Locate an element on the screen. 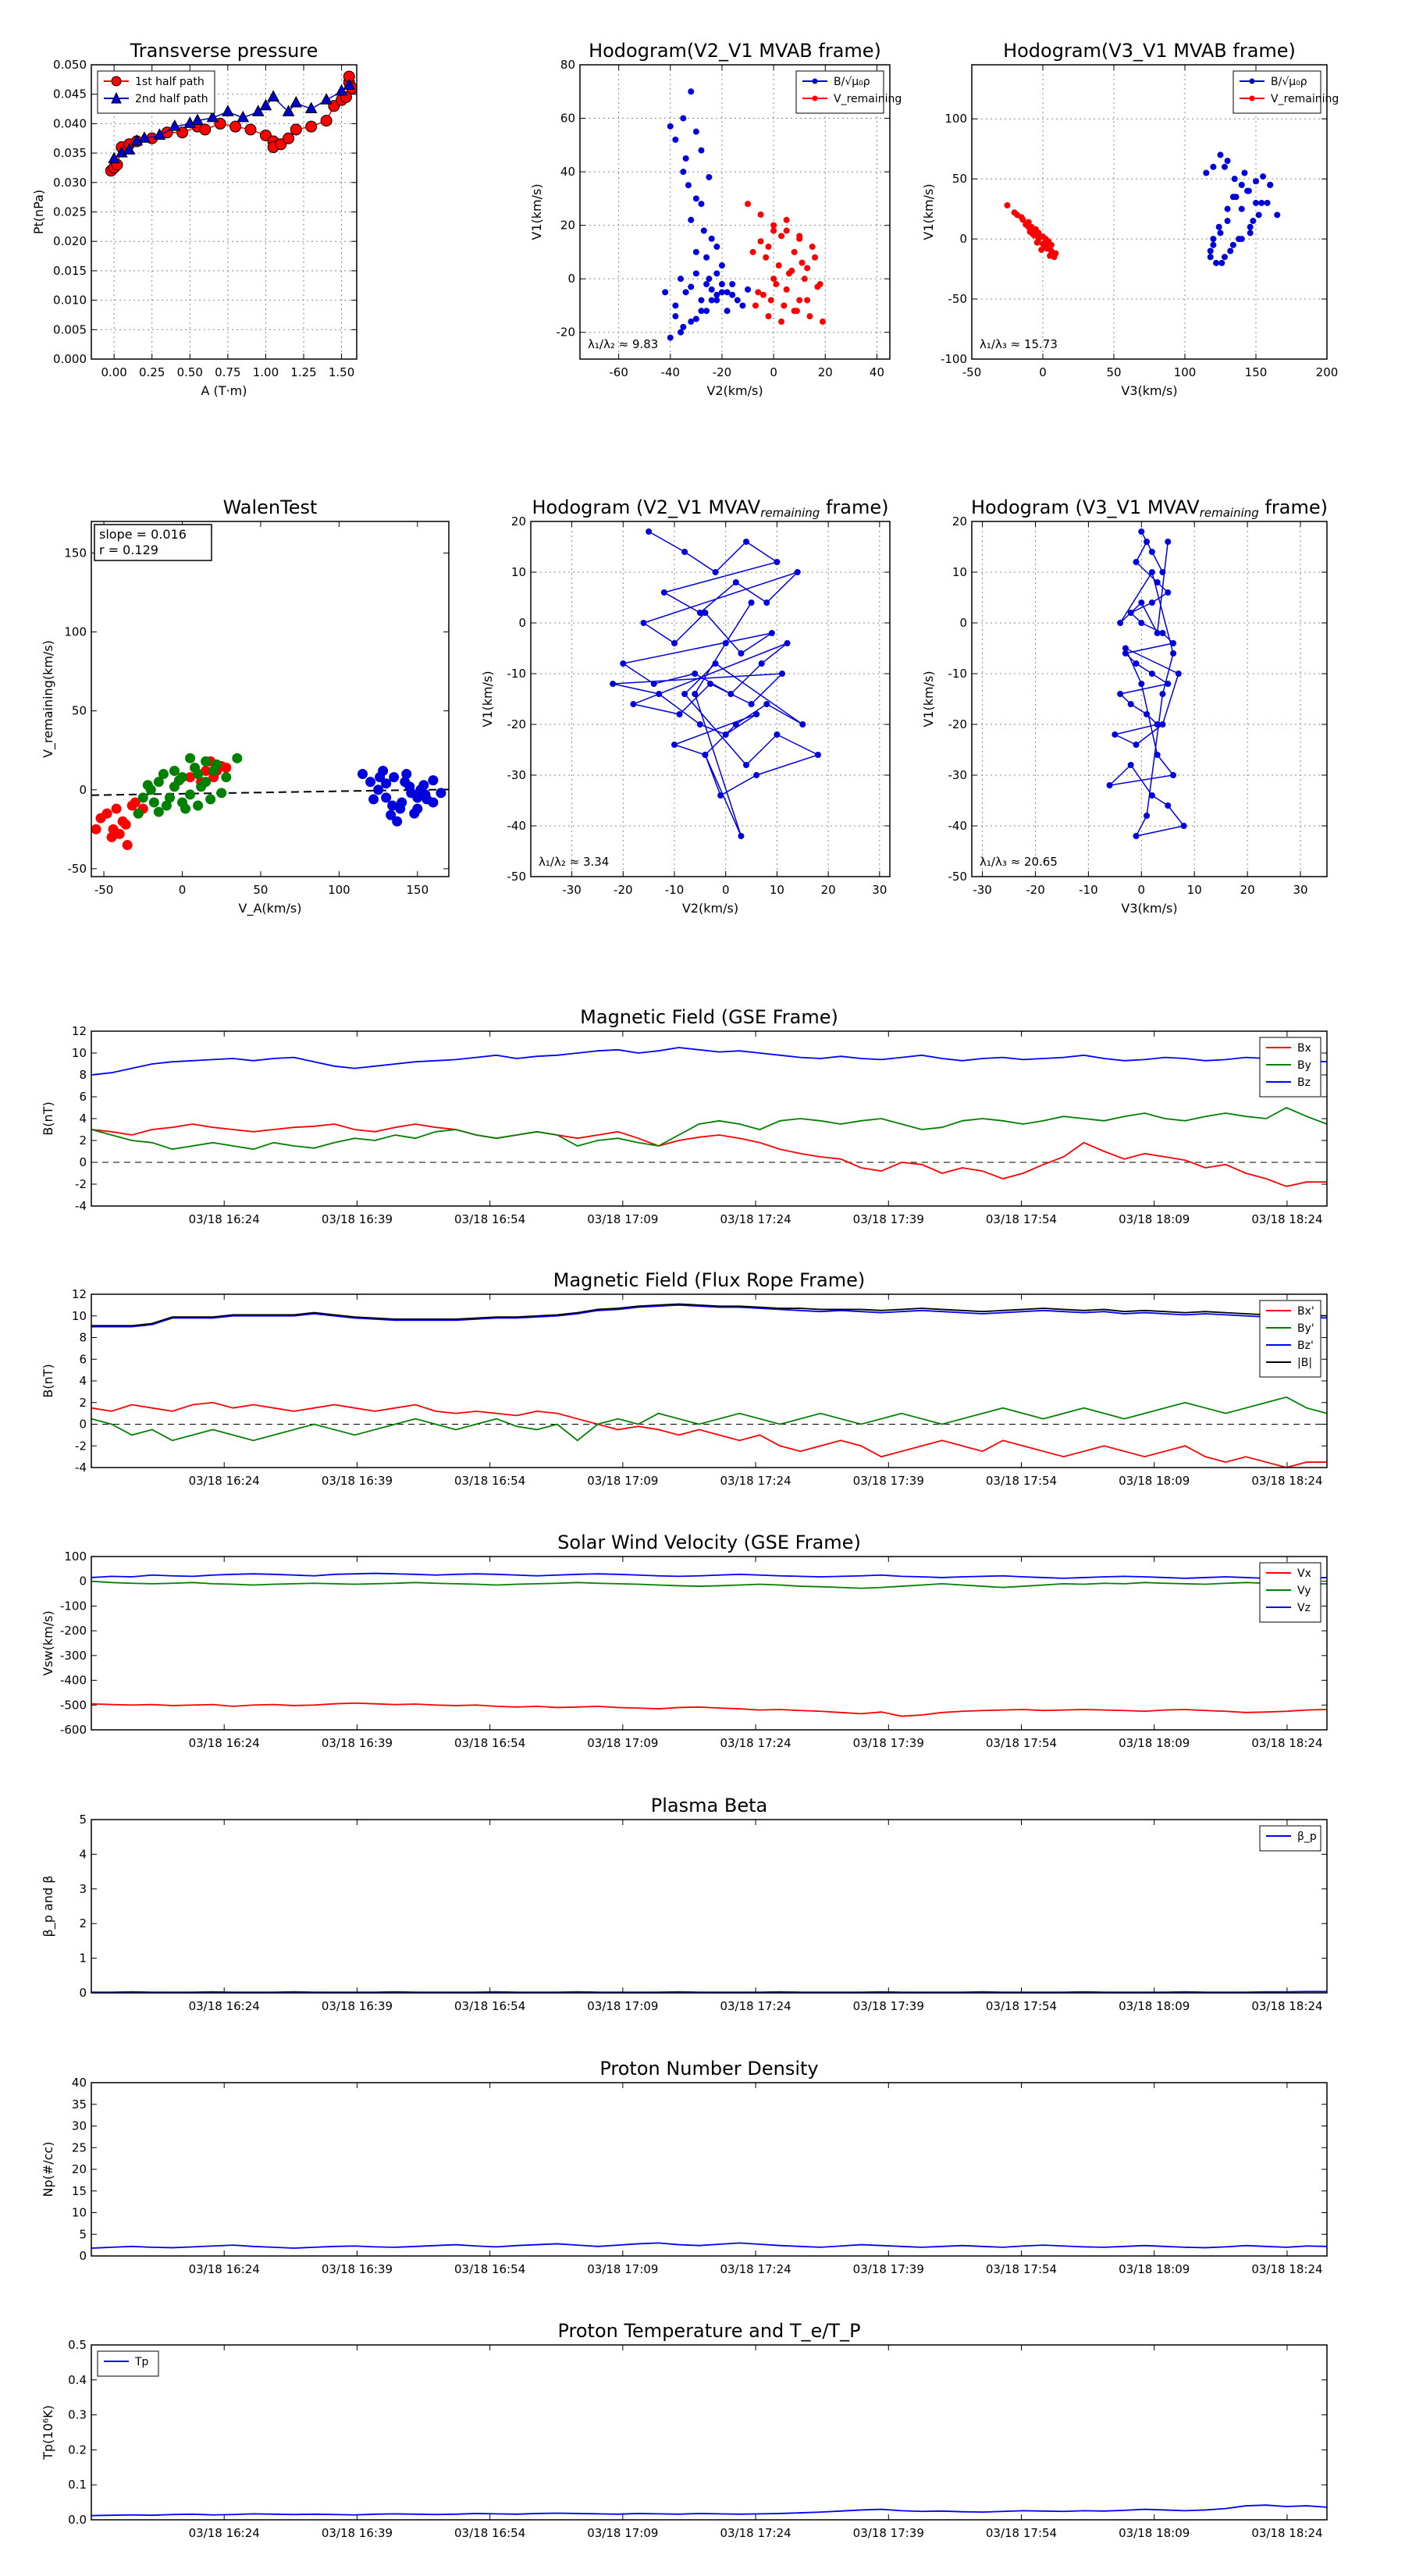  x-tick-label: 03/18 18:09 is located at coordinates (1154, 2533).